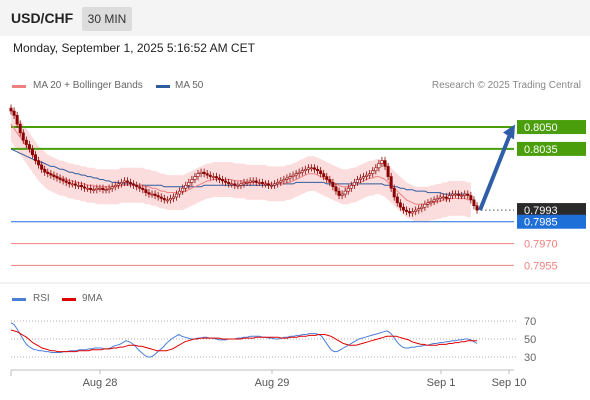 This screenshot has height=400, width=590. Describe the element at coordinates (19, 86) in the screenshot. I see `legend-swatch-ma20` at that location.